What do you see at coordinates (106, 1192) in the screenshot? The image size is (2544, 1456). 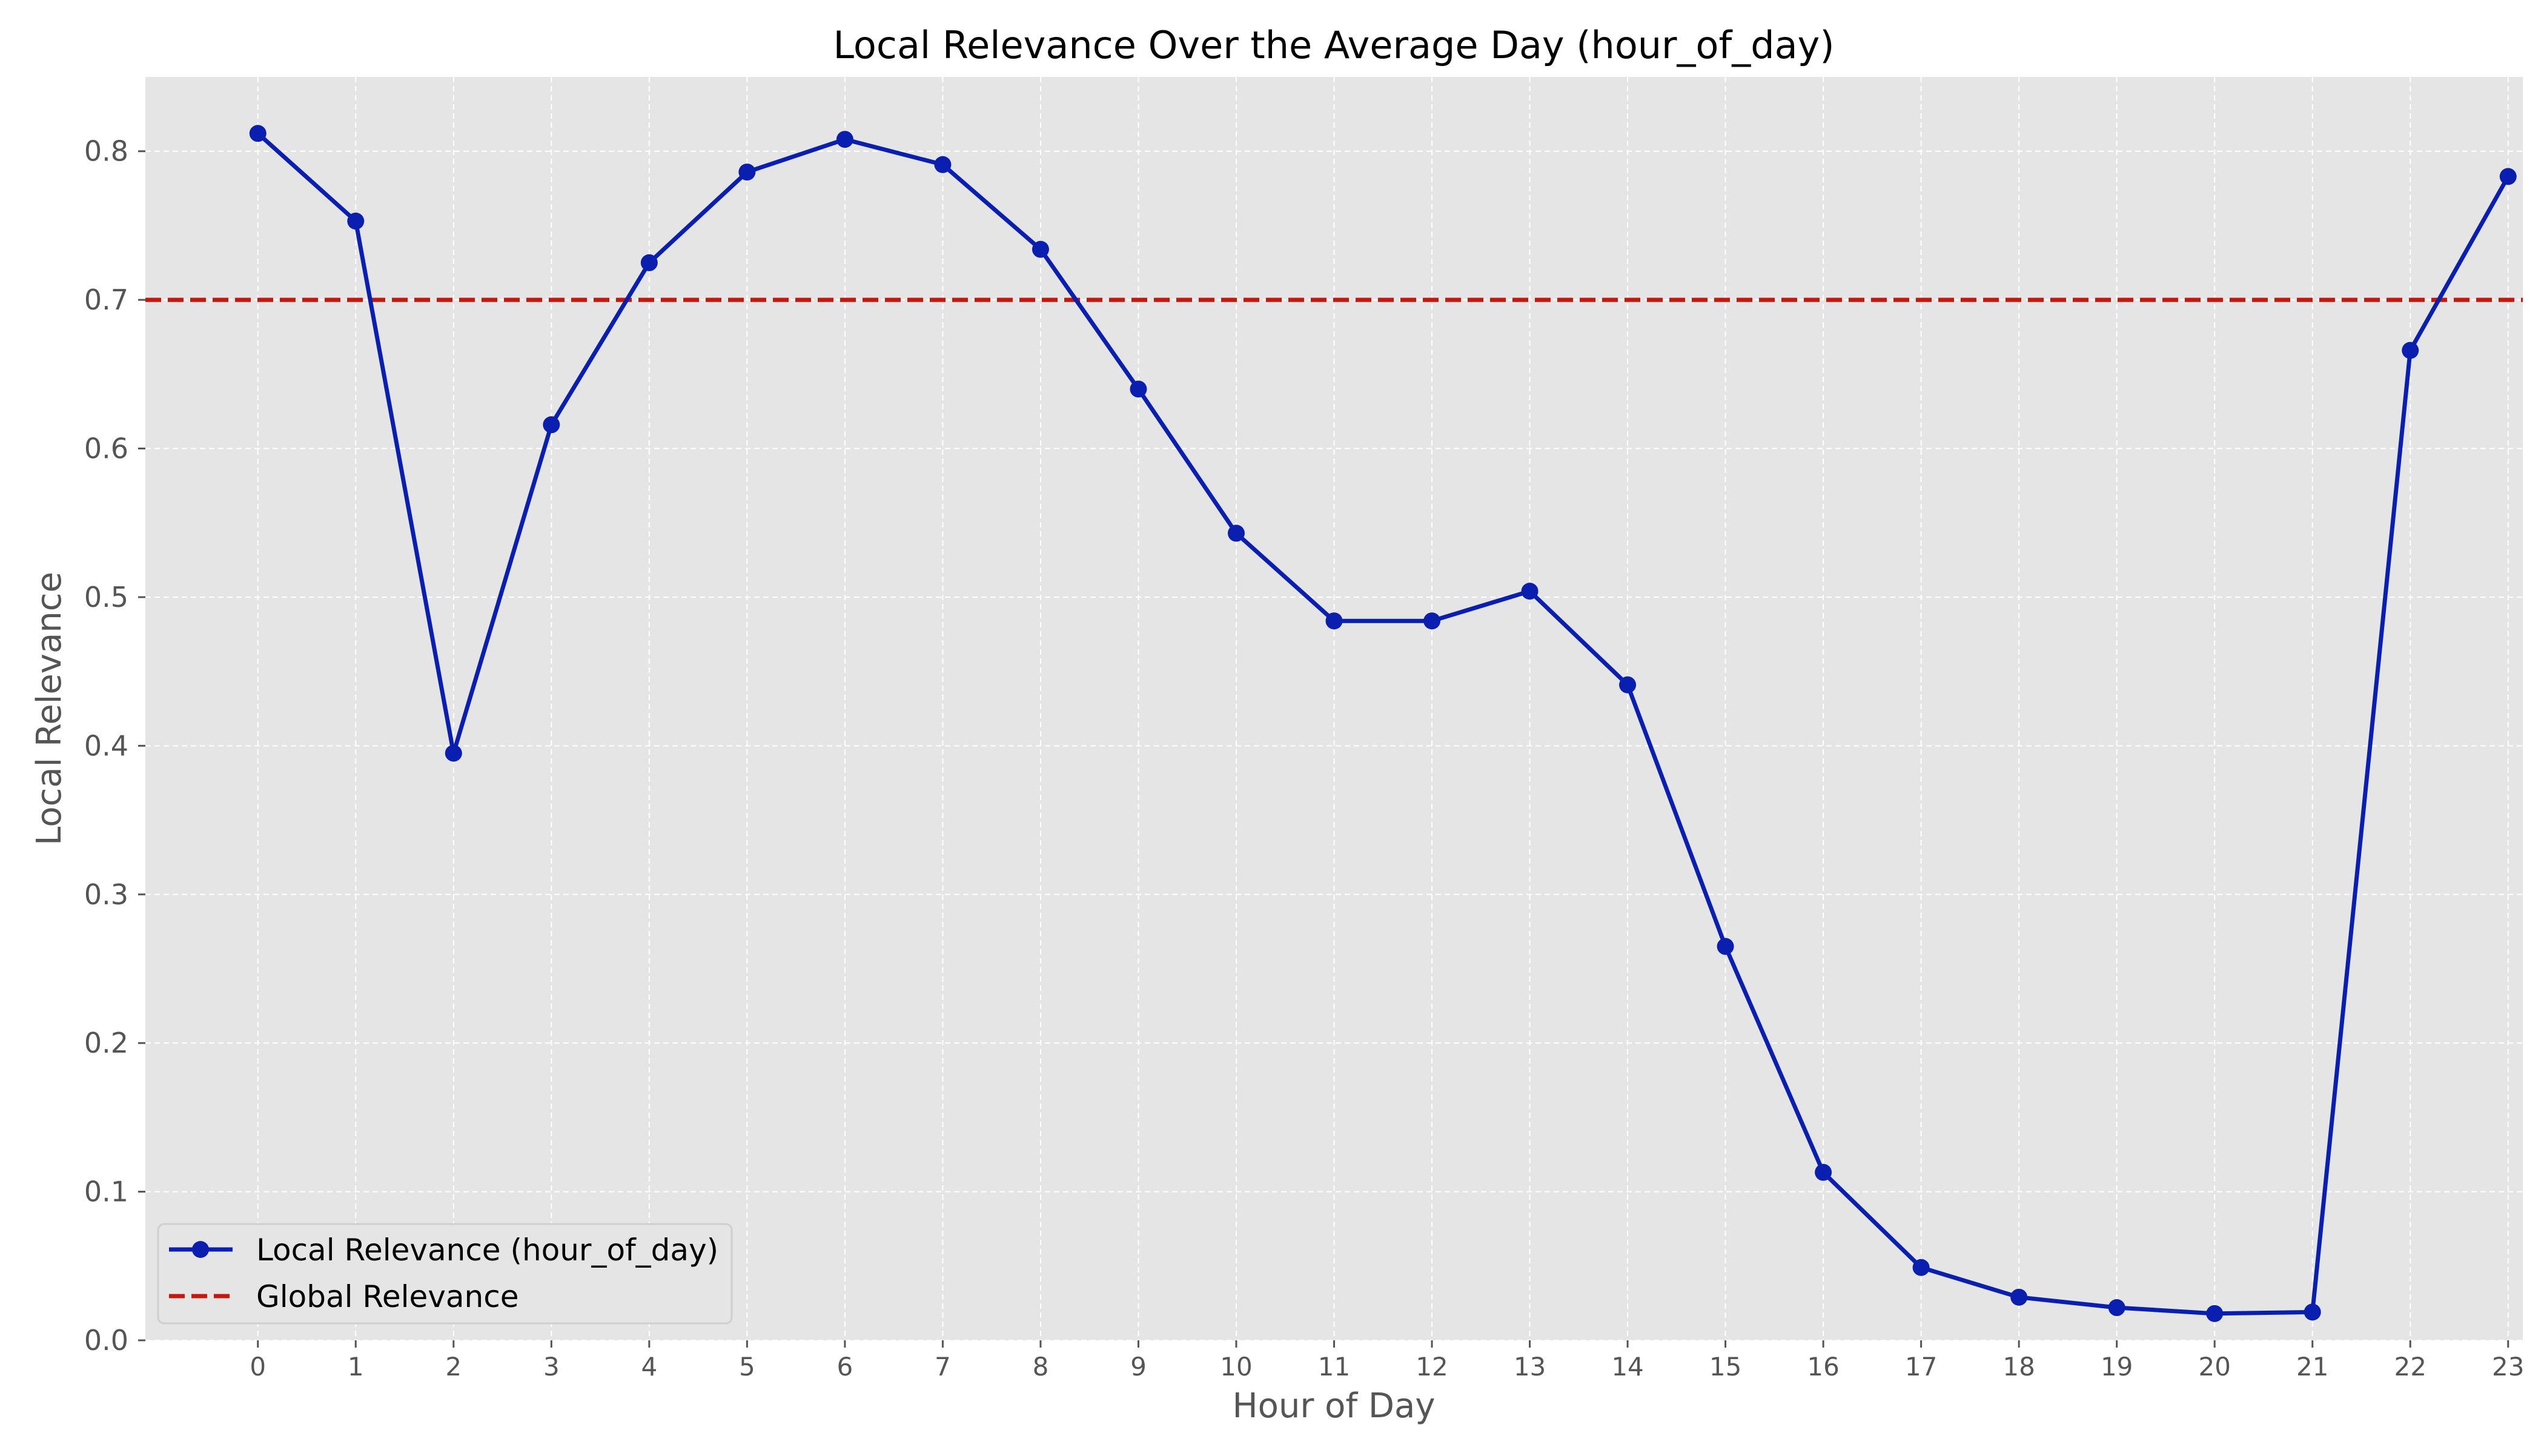 I see `y-tick-label: 0.1` at bounding box center [106, 1192].